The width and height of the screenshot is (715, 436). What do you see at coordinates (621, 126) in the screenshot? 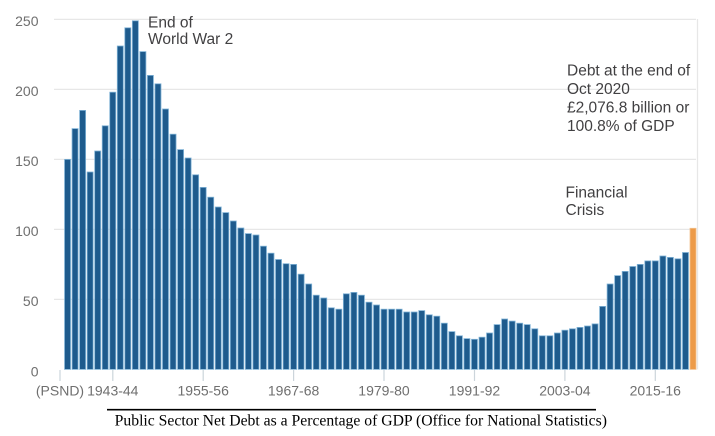
I see `svg-text: 100.8% of GDP` at bounding box center [621, 126].